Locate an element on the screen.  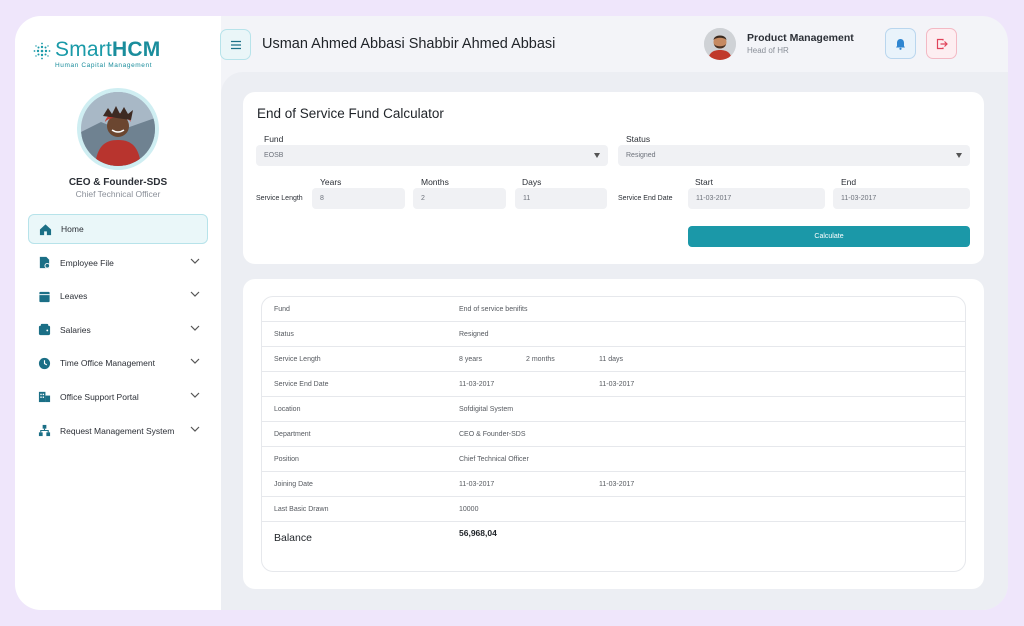
table-row: Service Length 8 years 2 months 11 days is located at coordinates (613, 359).